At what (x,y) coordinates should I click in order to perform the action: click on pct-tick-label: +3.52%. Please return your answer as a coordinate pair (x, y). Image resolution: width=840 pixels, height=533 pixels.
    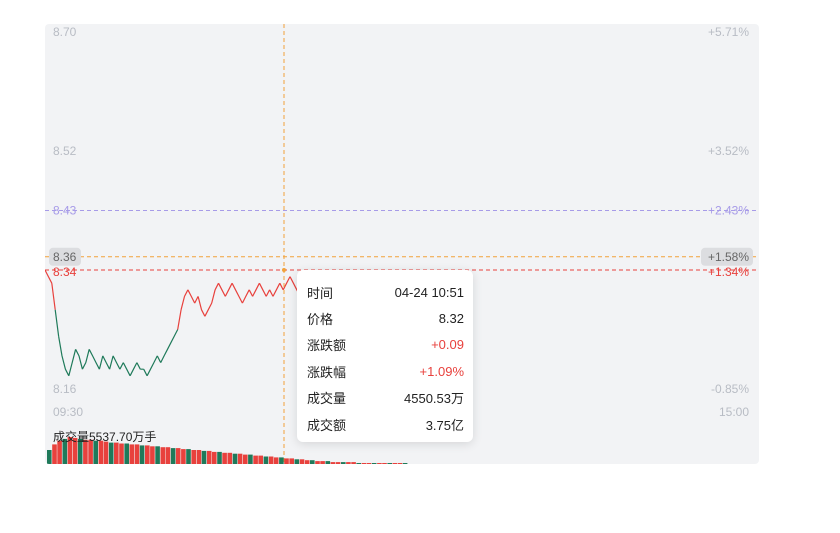
    Looking at the image, I should click on (728, 151).